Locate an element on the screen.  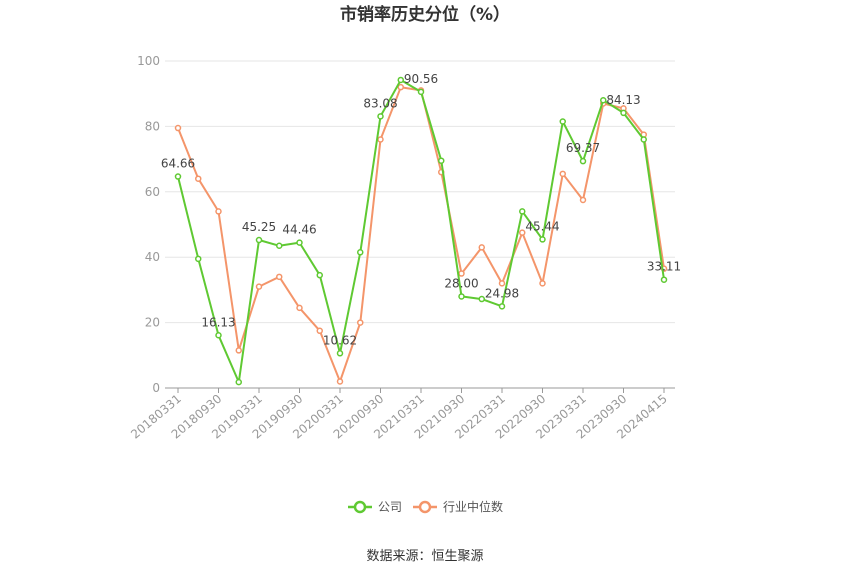
data-label: 10.62 is located at coordinates (340, 340).